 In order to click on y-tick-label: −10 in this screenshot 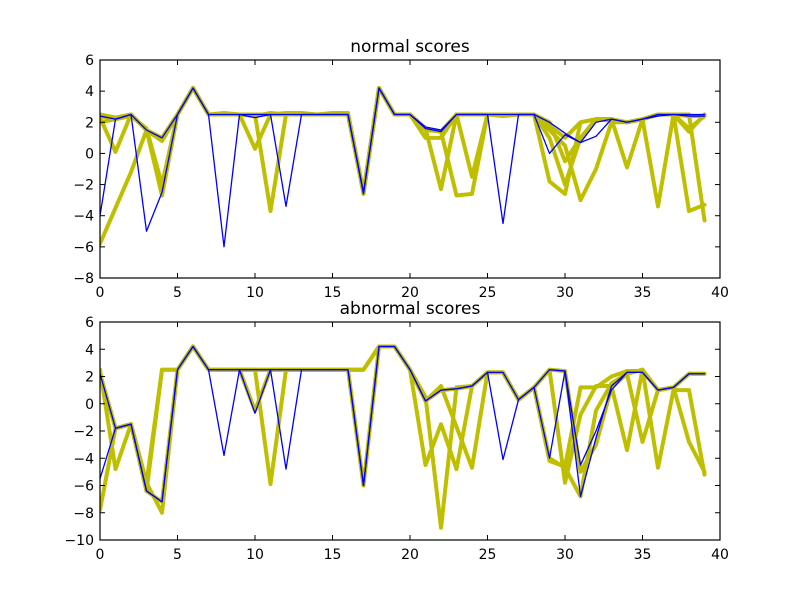, I will do `click(79, 541)`.